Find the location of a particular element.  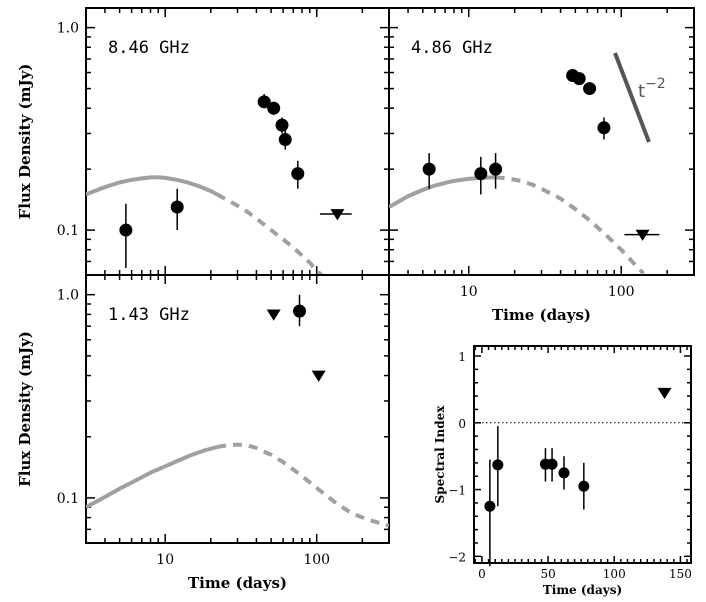

frequency-label: 1.43 GHz is located at coordinates (149, 315).